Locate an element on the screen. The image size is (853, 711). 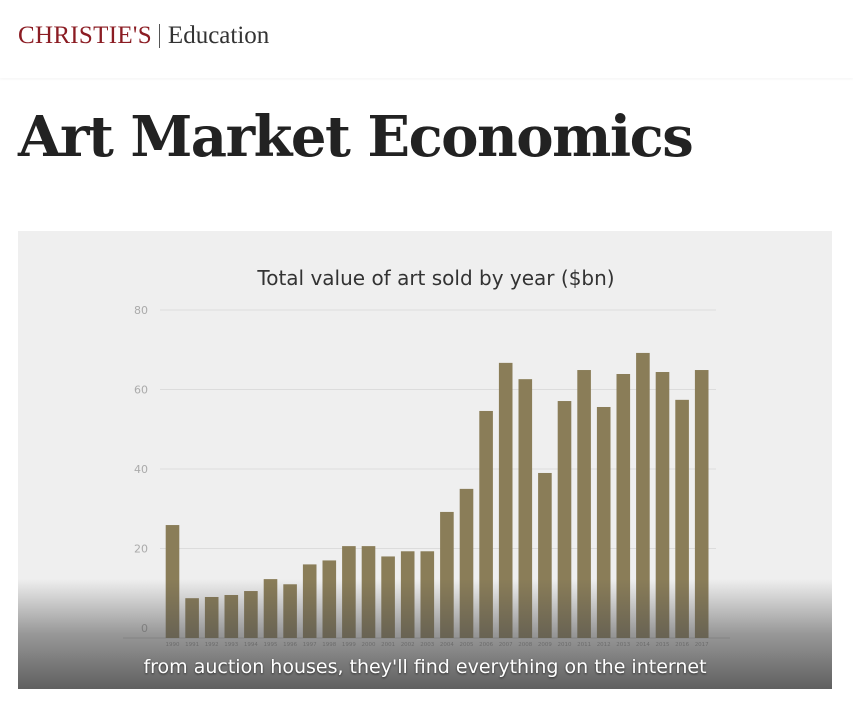
y-tick-label: 0 is located at coordinates (144, 628).